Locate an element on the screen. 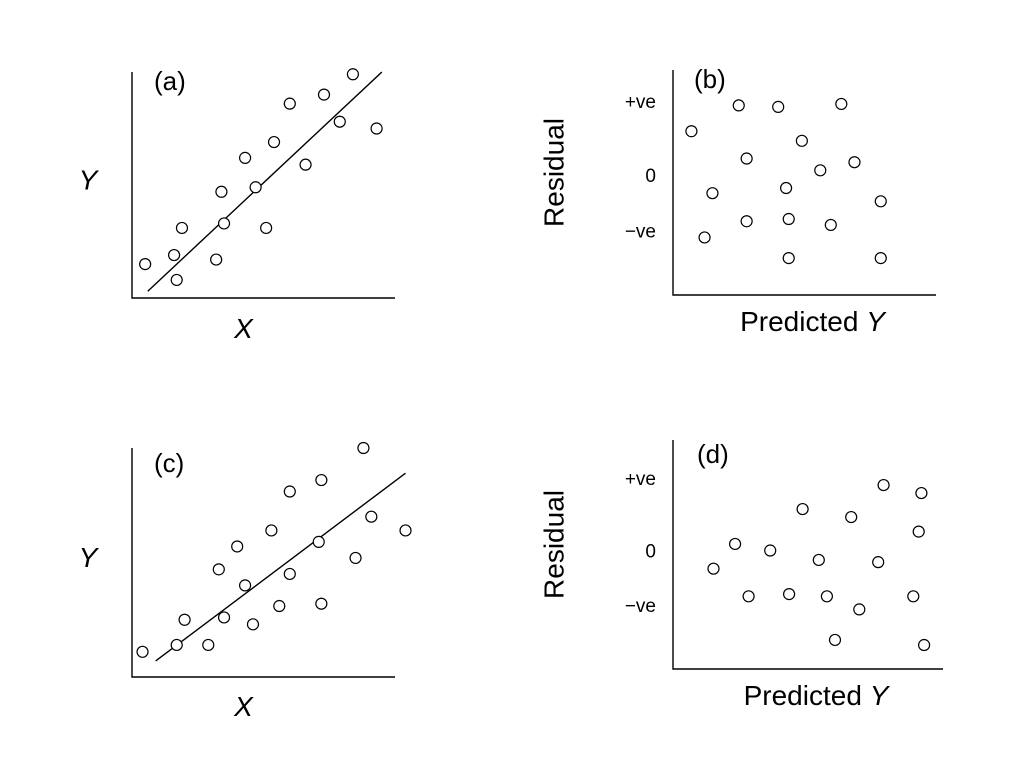 This screenshot has height=768, width=1024. panel-b: (b) Predicted Y Residual +ve 0 −ve is located at coordinates (737, 200).